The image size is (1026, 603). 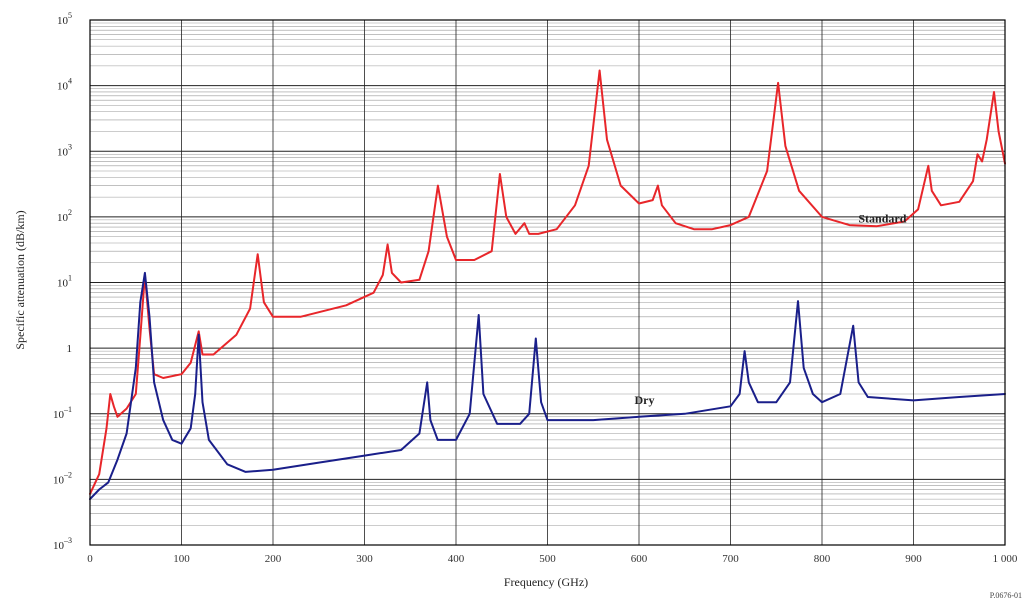 What do you see at coordinates (639, 559) in the screenshot?
I see `x-tick-label: 600` at bounding box center [639, 559].